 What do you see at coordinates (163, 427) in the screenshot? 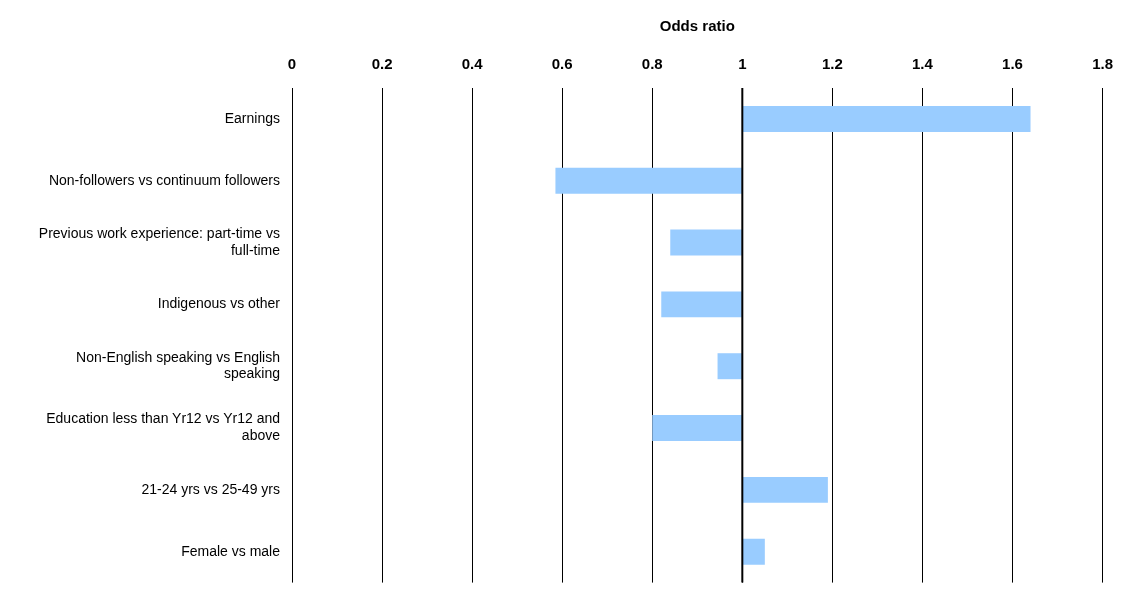
I see `y-tick-label: Education less than Yr12 vs Yr12 and above` at bounding box center [163, 427].